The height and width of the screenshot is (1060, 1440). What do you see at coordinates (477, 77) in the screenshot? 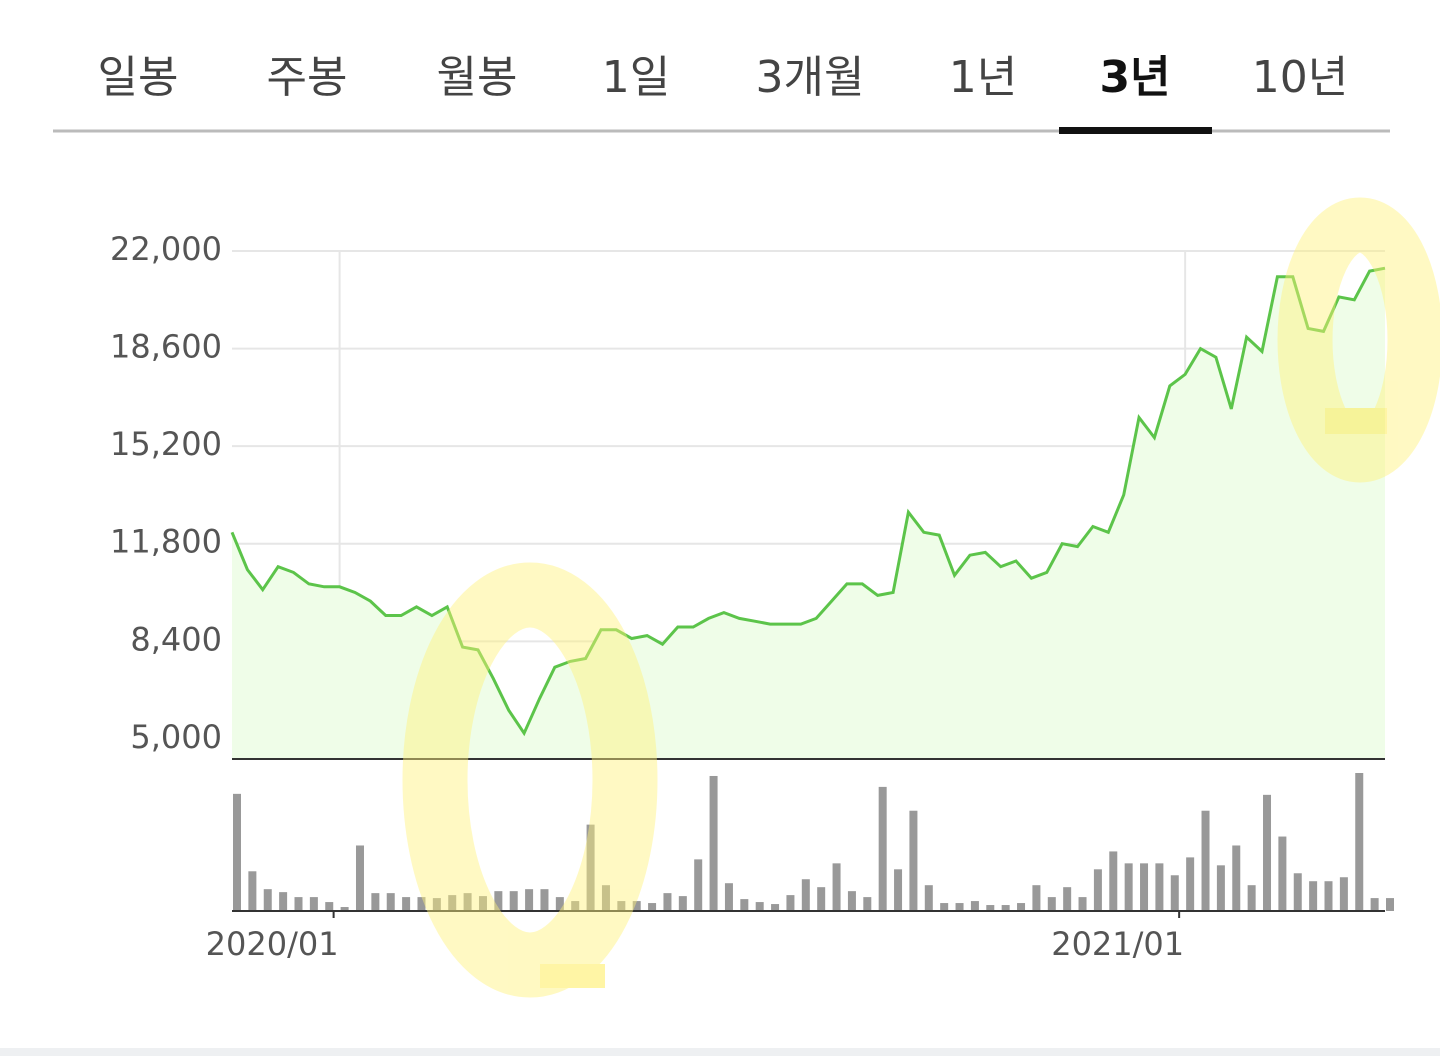
I see `tab: 월봉` at bounding box center [477, 77].